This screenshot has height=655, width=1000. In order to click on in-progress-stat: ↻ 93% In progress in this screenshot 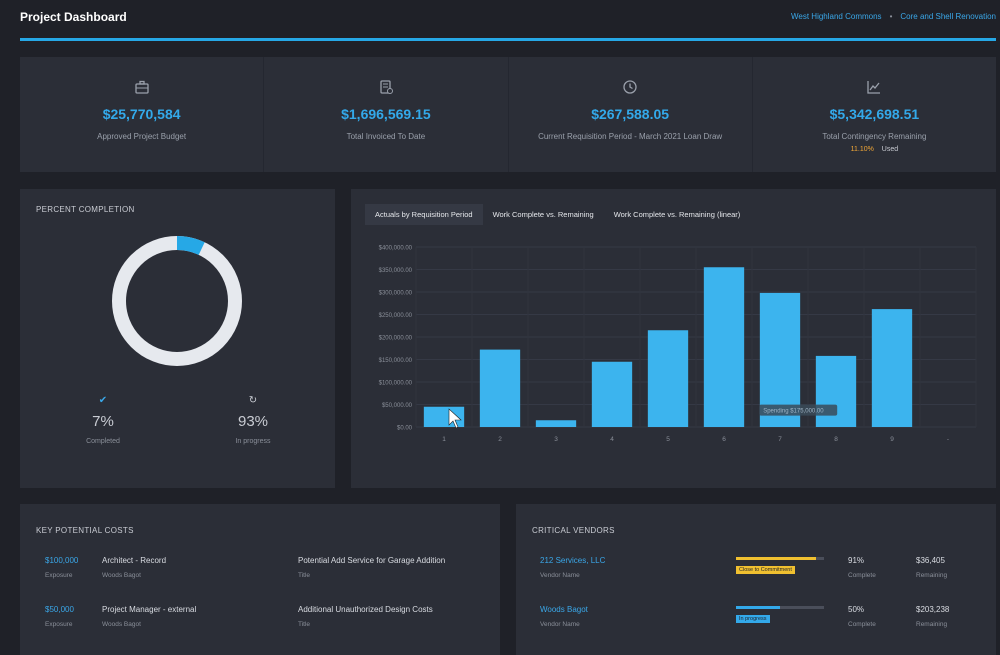, I will do `click(253, 420)`.